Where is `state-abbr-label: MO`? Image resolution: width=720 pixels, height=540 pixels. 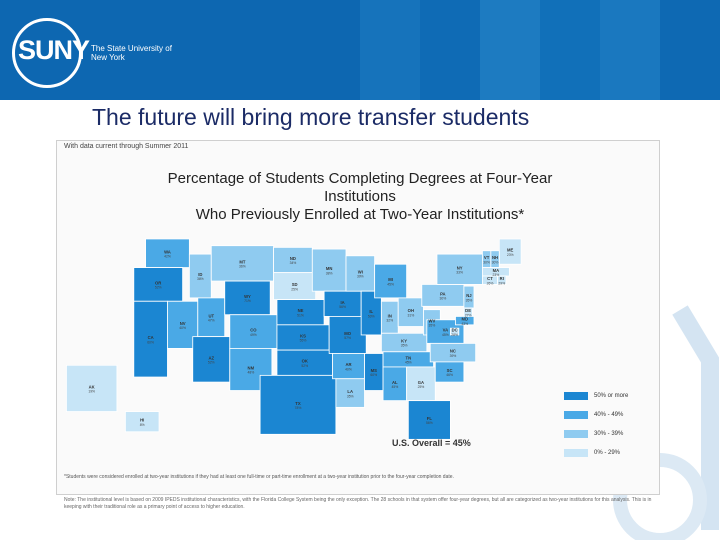
state-abbr-label: MO is located at coordinates (348, 333).